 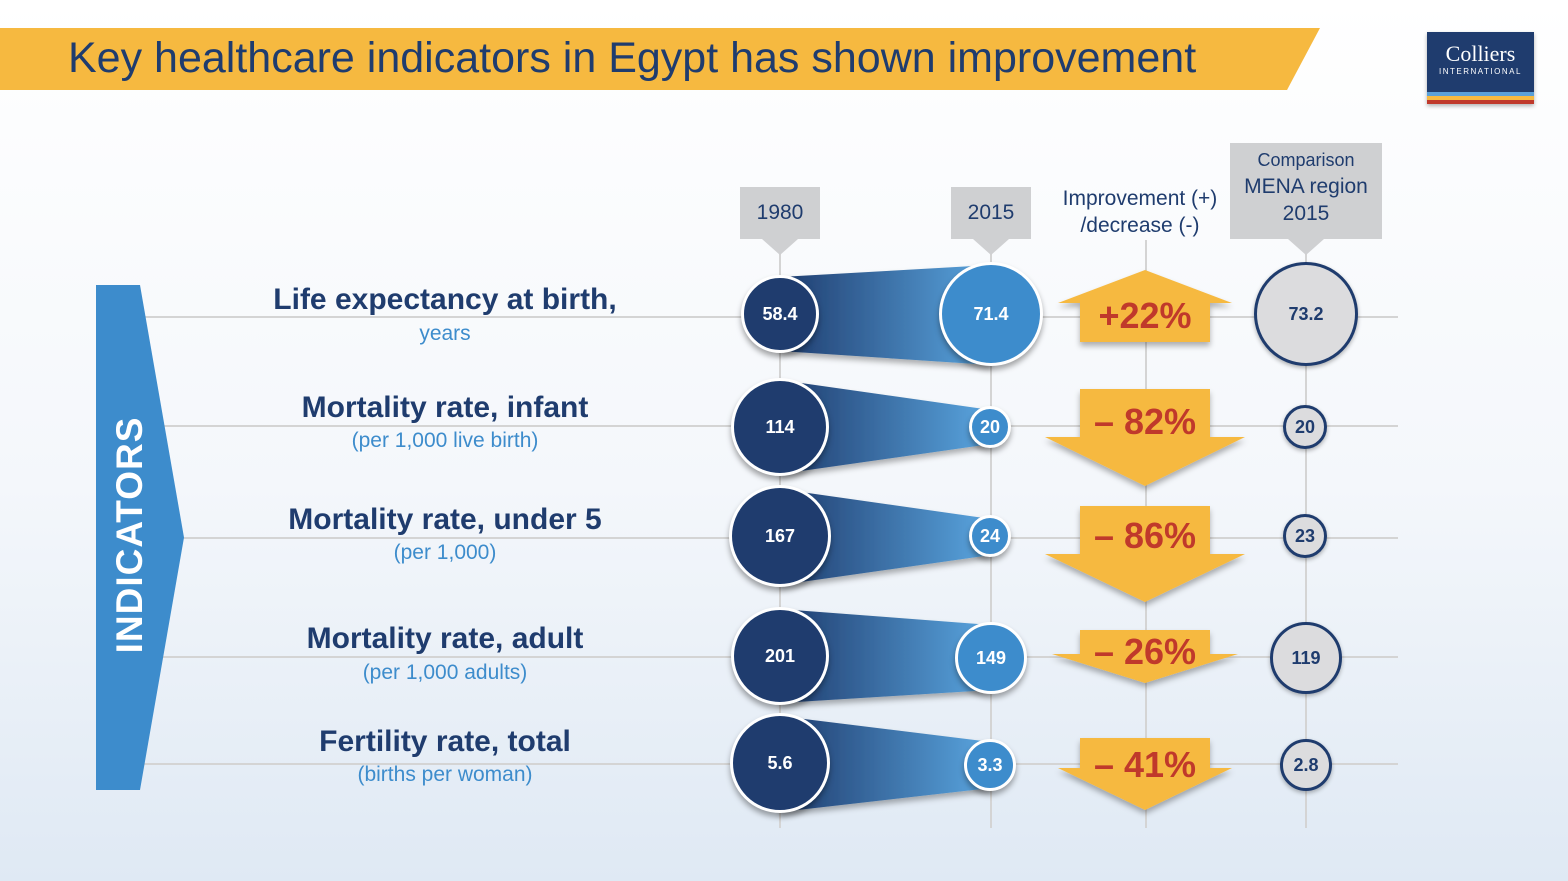 What do you see at coordinates (1480, 71) in the screenshot?
I see `logo-subtitle: INTERNATIONAL` at bounding box center [1480, 71].